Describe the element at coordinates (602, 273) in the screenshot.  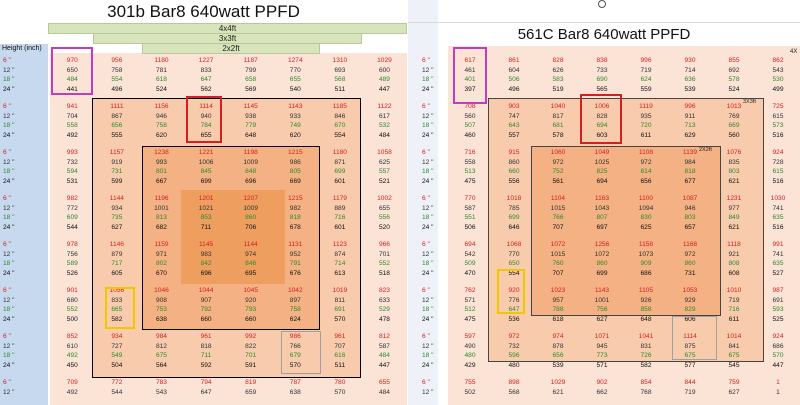
I see `ppfd-cell: 699` at that location.